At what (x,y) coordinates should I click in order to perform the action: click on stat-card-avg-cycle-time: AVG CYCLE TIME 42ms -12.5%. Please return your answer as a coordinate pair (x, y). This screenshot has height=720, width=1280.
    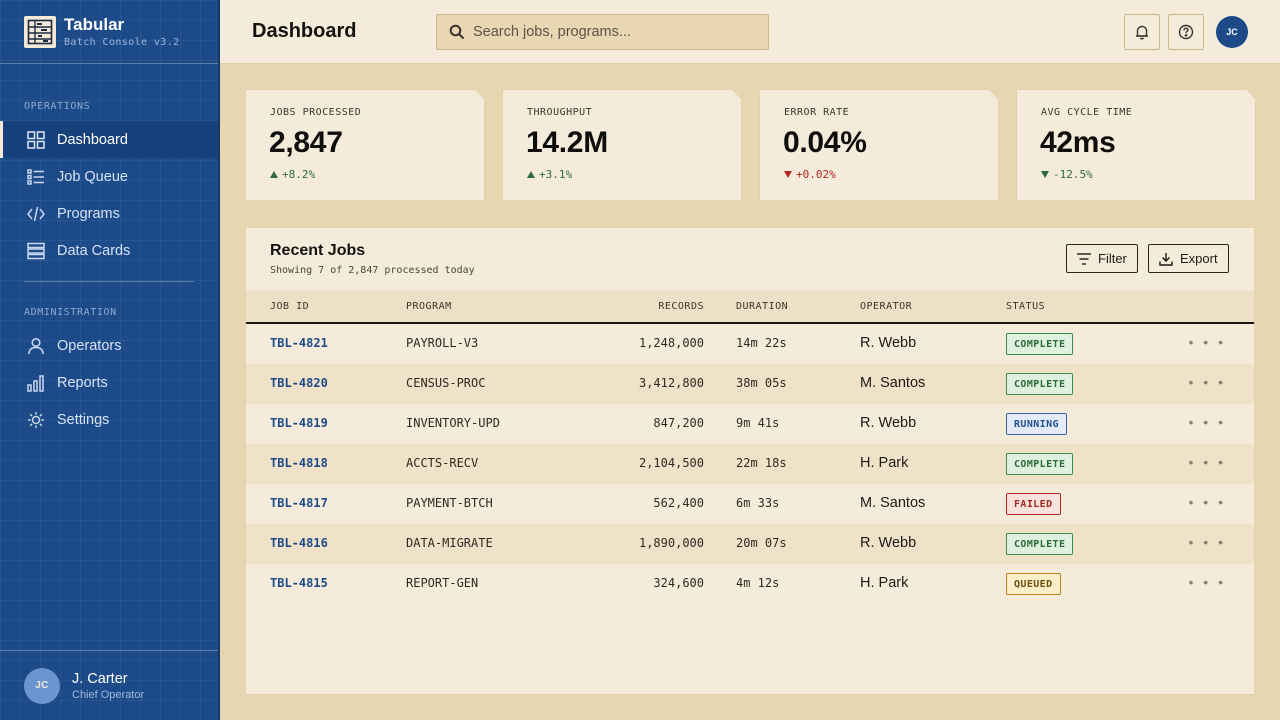
    Looking at the image, I should click on (1136, 145).